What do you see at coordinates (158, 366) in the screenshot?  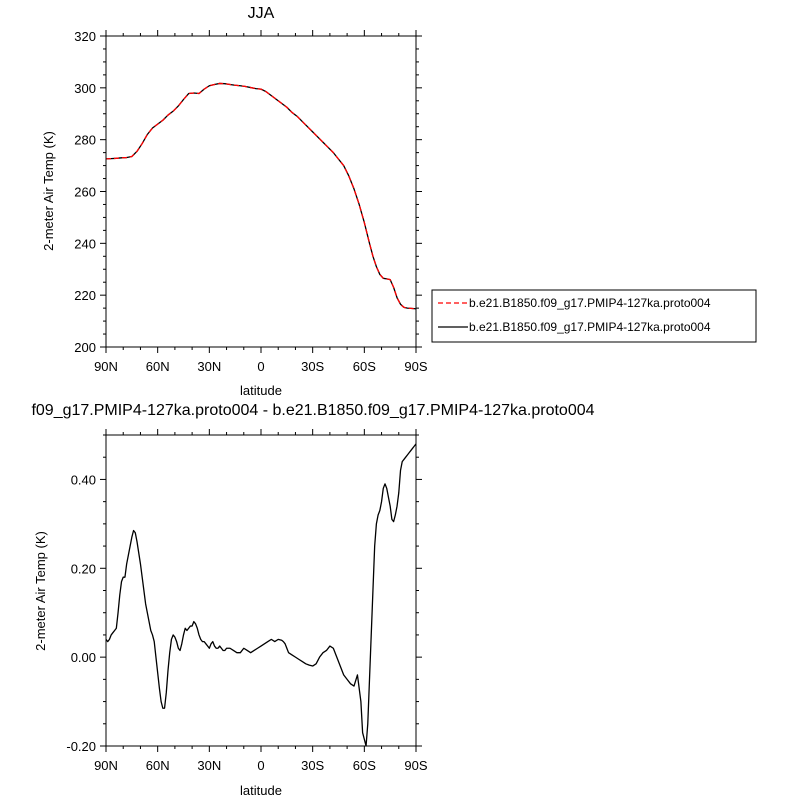 I see `top-x-tick-label: 60N` at bounding box center [158, 366].